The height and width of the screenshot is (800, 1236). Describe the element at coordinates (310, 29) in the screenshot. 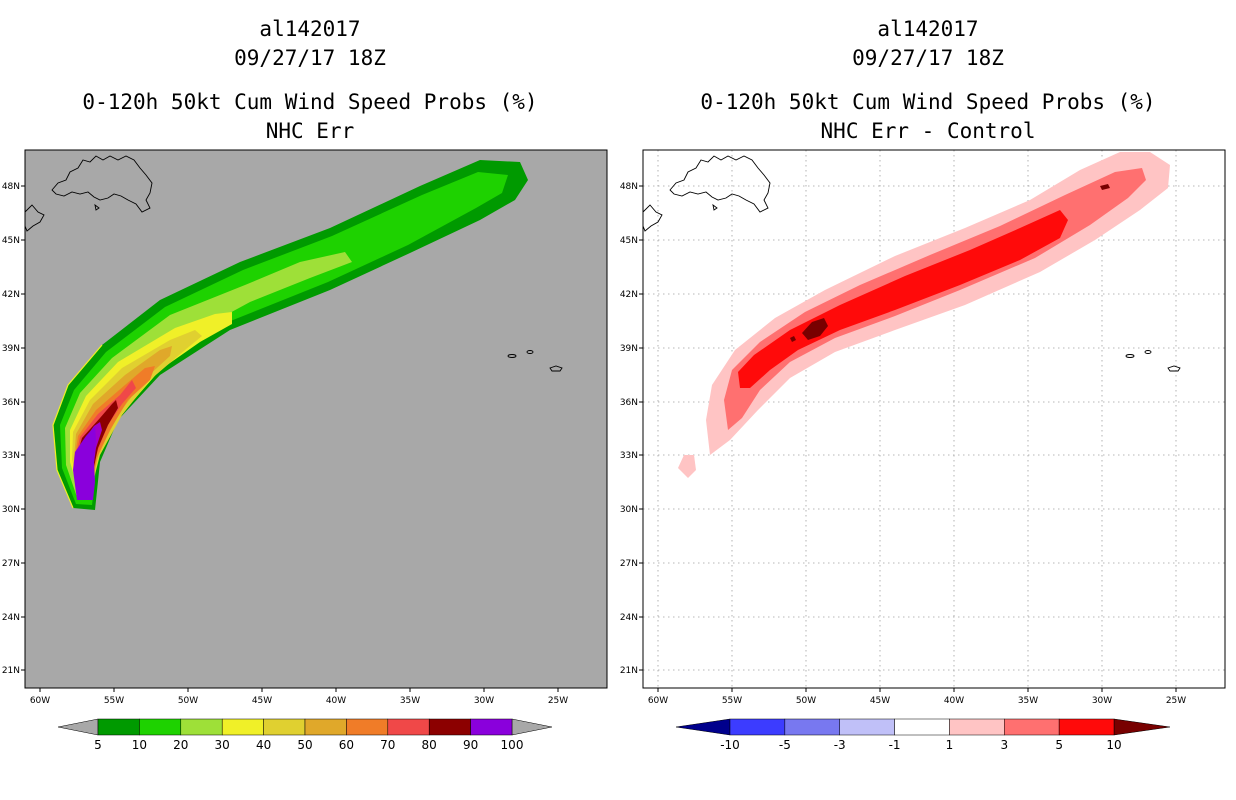

I see `left-title-storm-id: al142017` at that location.